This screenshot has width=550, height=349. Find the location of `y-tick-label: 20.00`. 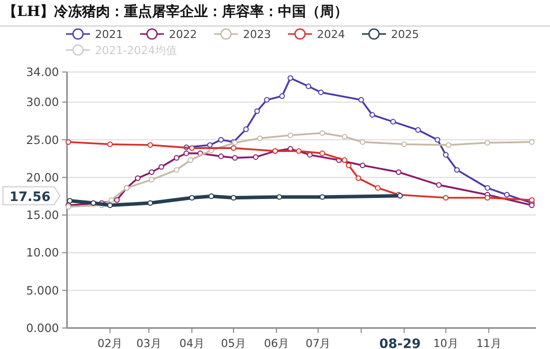

y-tick-label: 20.00 is located at coordinates (42, 177).